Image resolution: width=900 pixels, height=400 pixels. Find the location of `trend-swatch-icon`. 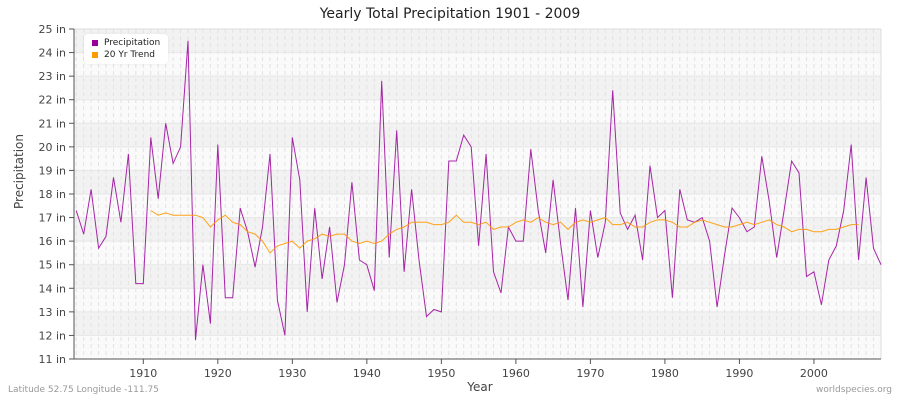

trend-swatch-icon is located at coordinates (95, 55).